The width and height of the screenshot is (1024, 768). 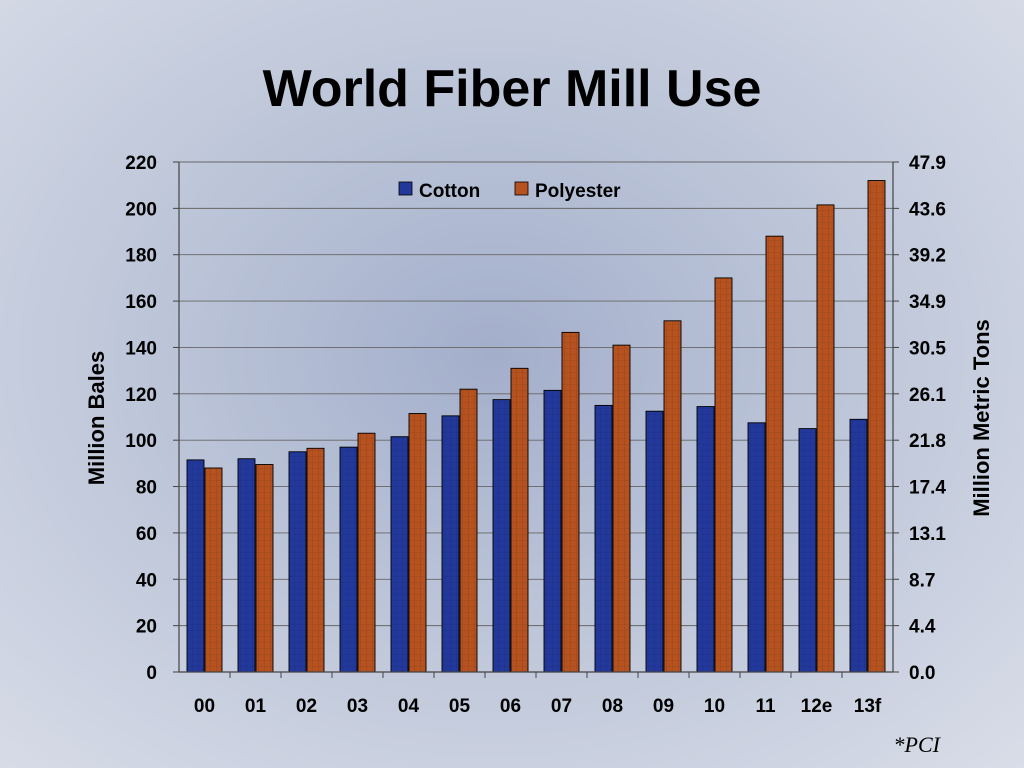 What do you see at coordinates (510, 706) in the screenshot?
I see `x-tick-label: 06` at bounding box center [510, 706].